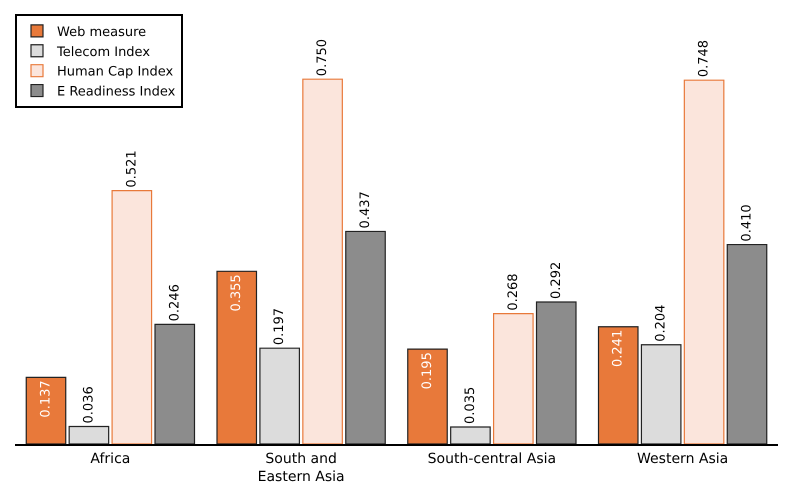  Describe the element at coordinates (103, 52) in the screenshot. I see `legend-label: Telecom Index` at that location.